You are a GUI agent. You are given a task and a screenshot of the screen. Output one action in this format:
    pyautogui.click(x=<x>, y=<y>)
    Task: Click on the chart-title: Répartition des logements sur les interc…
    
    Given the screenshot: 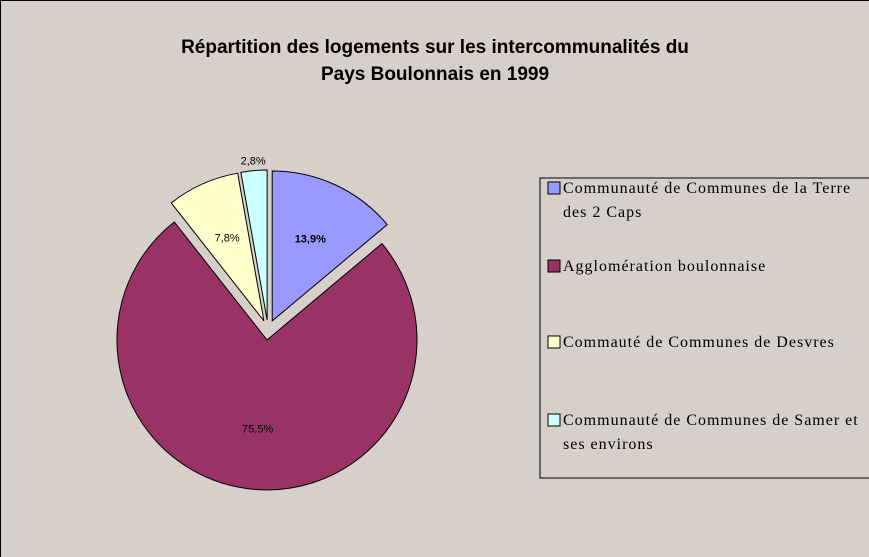 What is the action you would take?
    pyautogui.click(x=435, y=47)
    